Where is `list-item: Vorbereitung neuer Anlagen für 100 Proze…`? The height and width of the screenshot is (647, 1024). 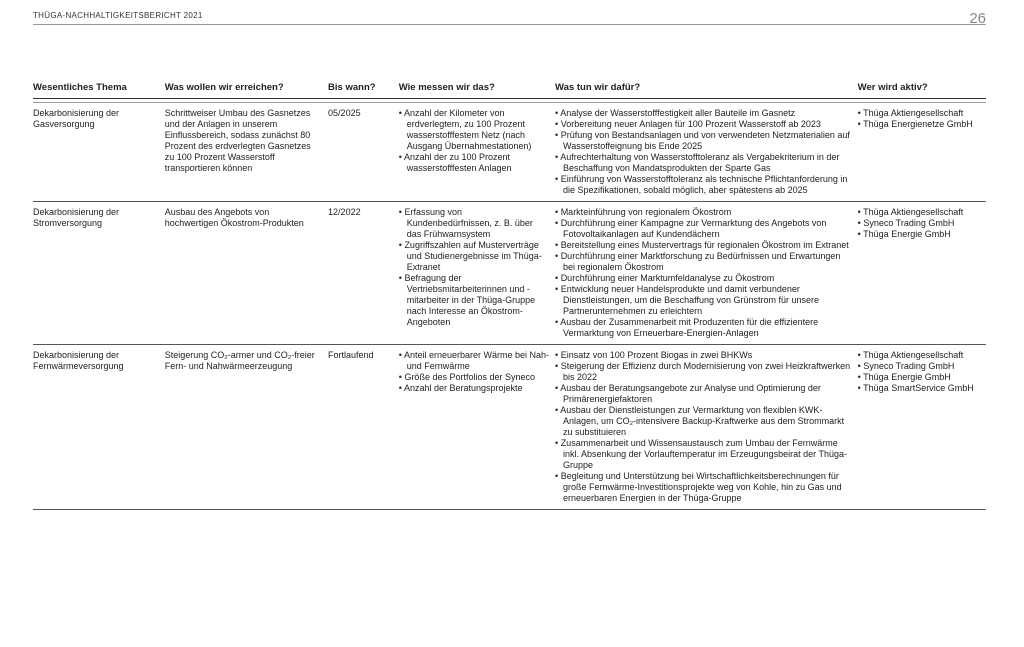 list-item: Vorbereitung neuer Anlagen für 100 Proze… is located at coordinates (703, 124).